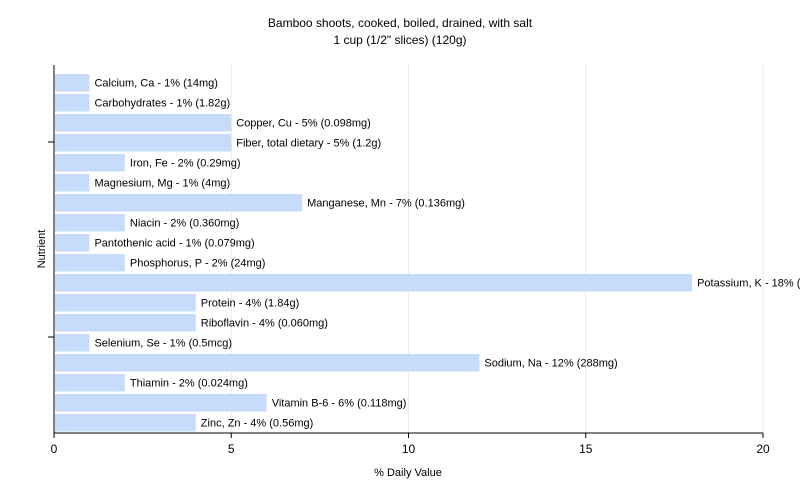  Describe the element at coordinates (763, 449) in the screenshot. I see `x-tick-label: 20` at that location.